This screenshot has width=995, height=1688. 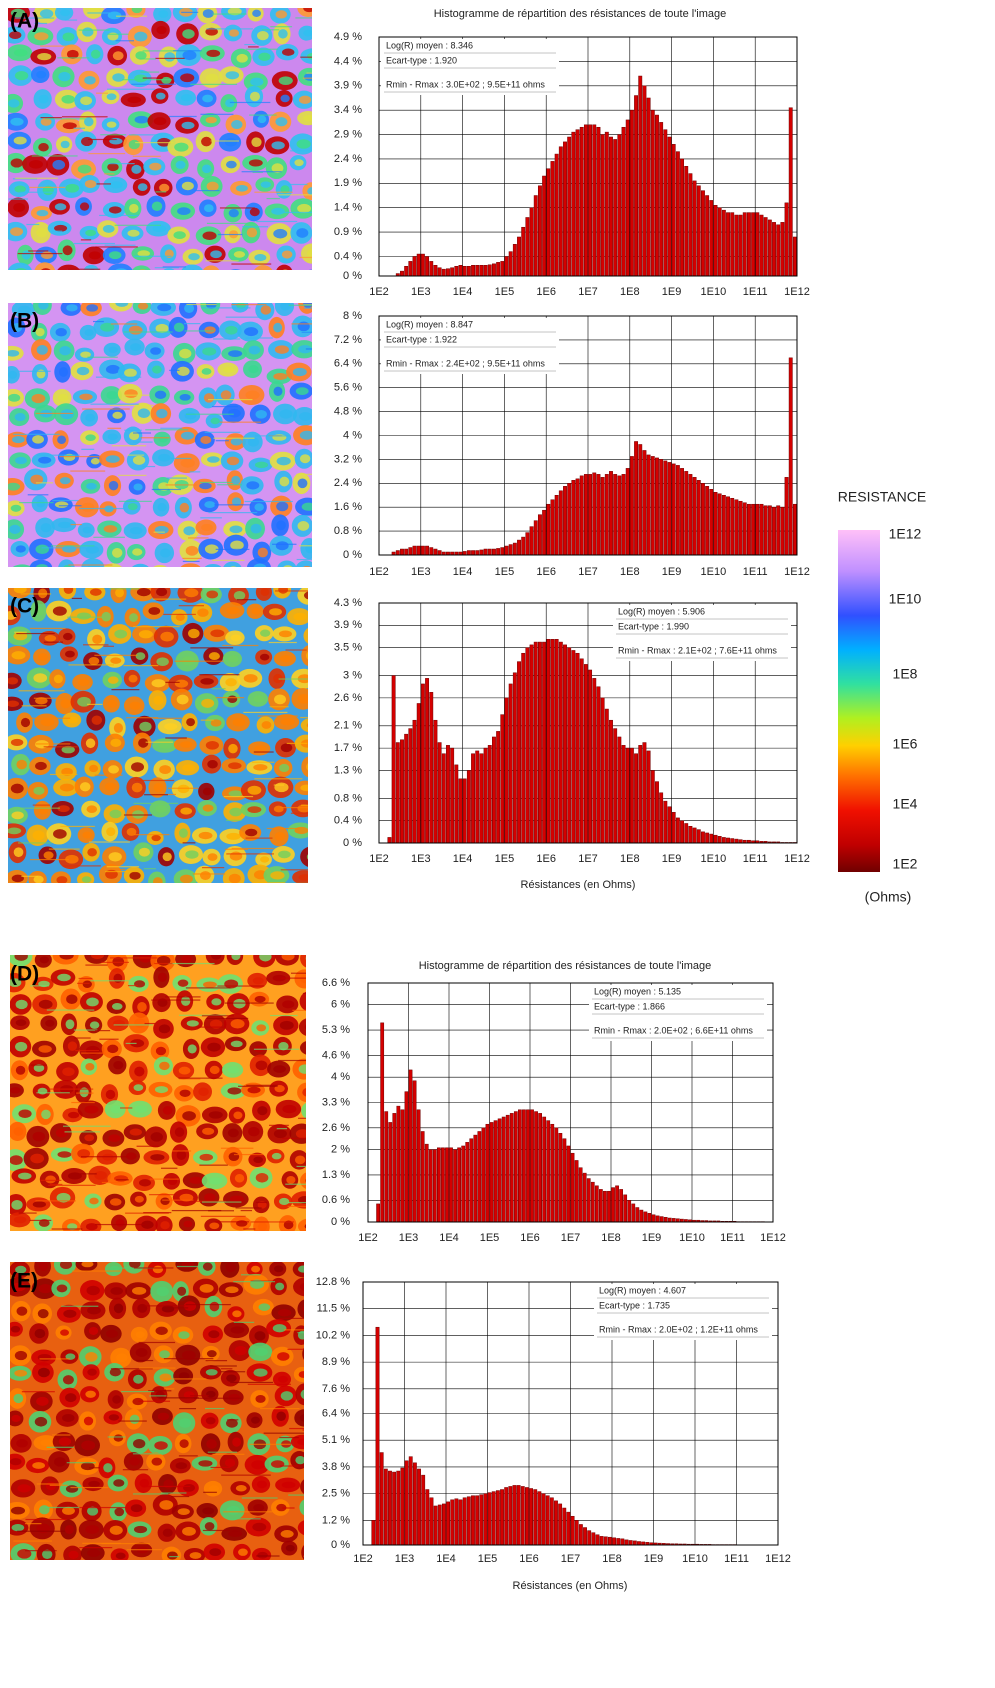 I want to click on resistance-map, so click(x=177, y=1421).